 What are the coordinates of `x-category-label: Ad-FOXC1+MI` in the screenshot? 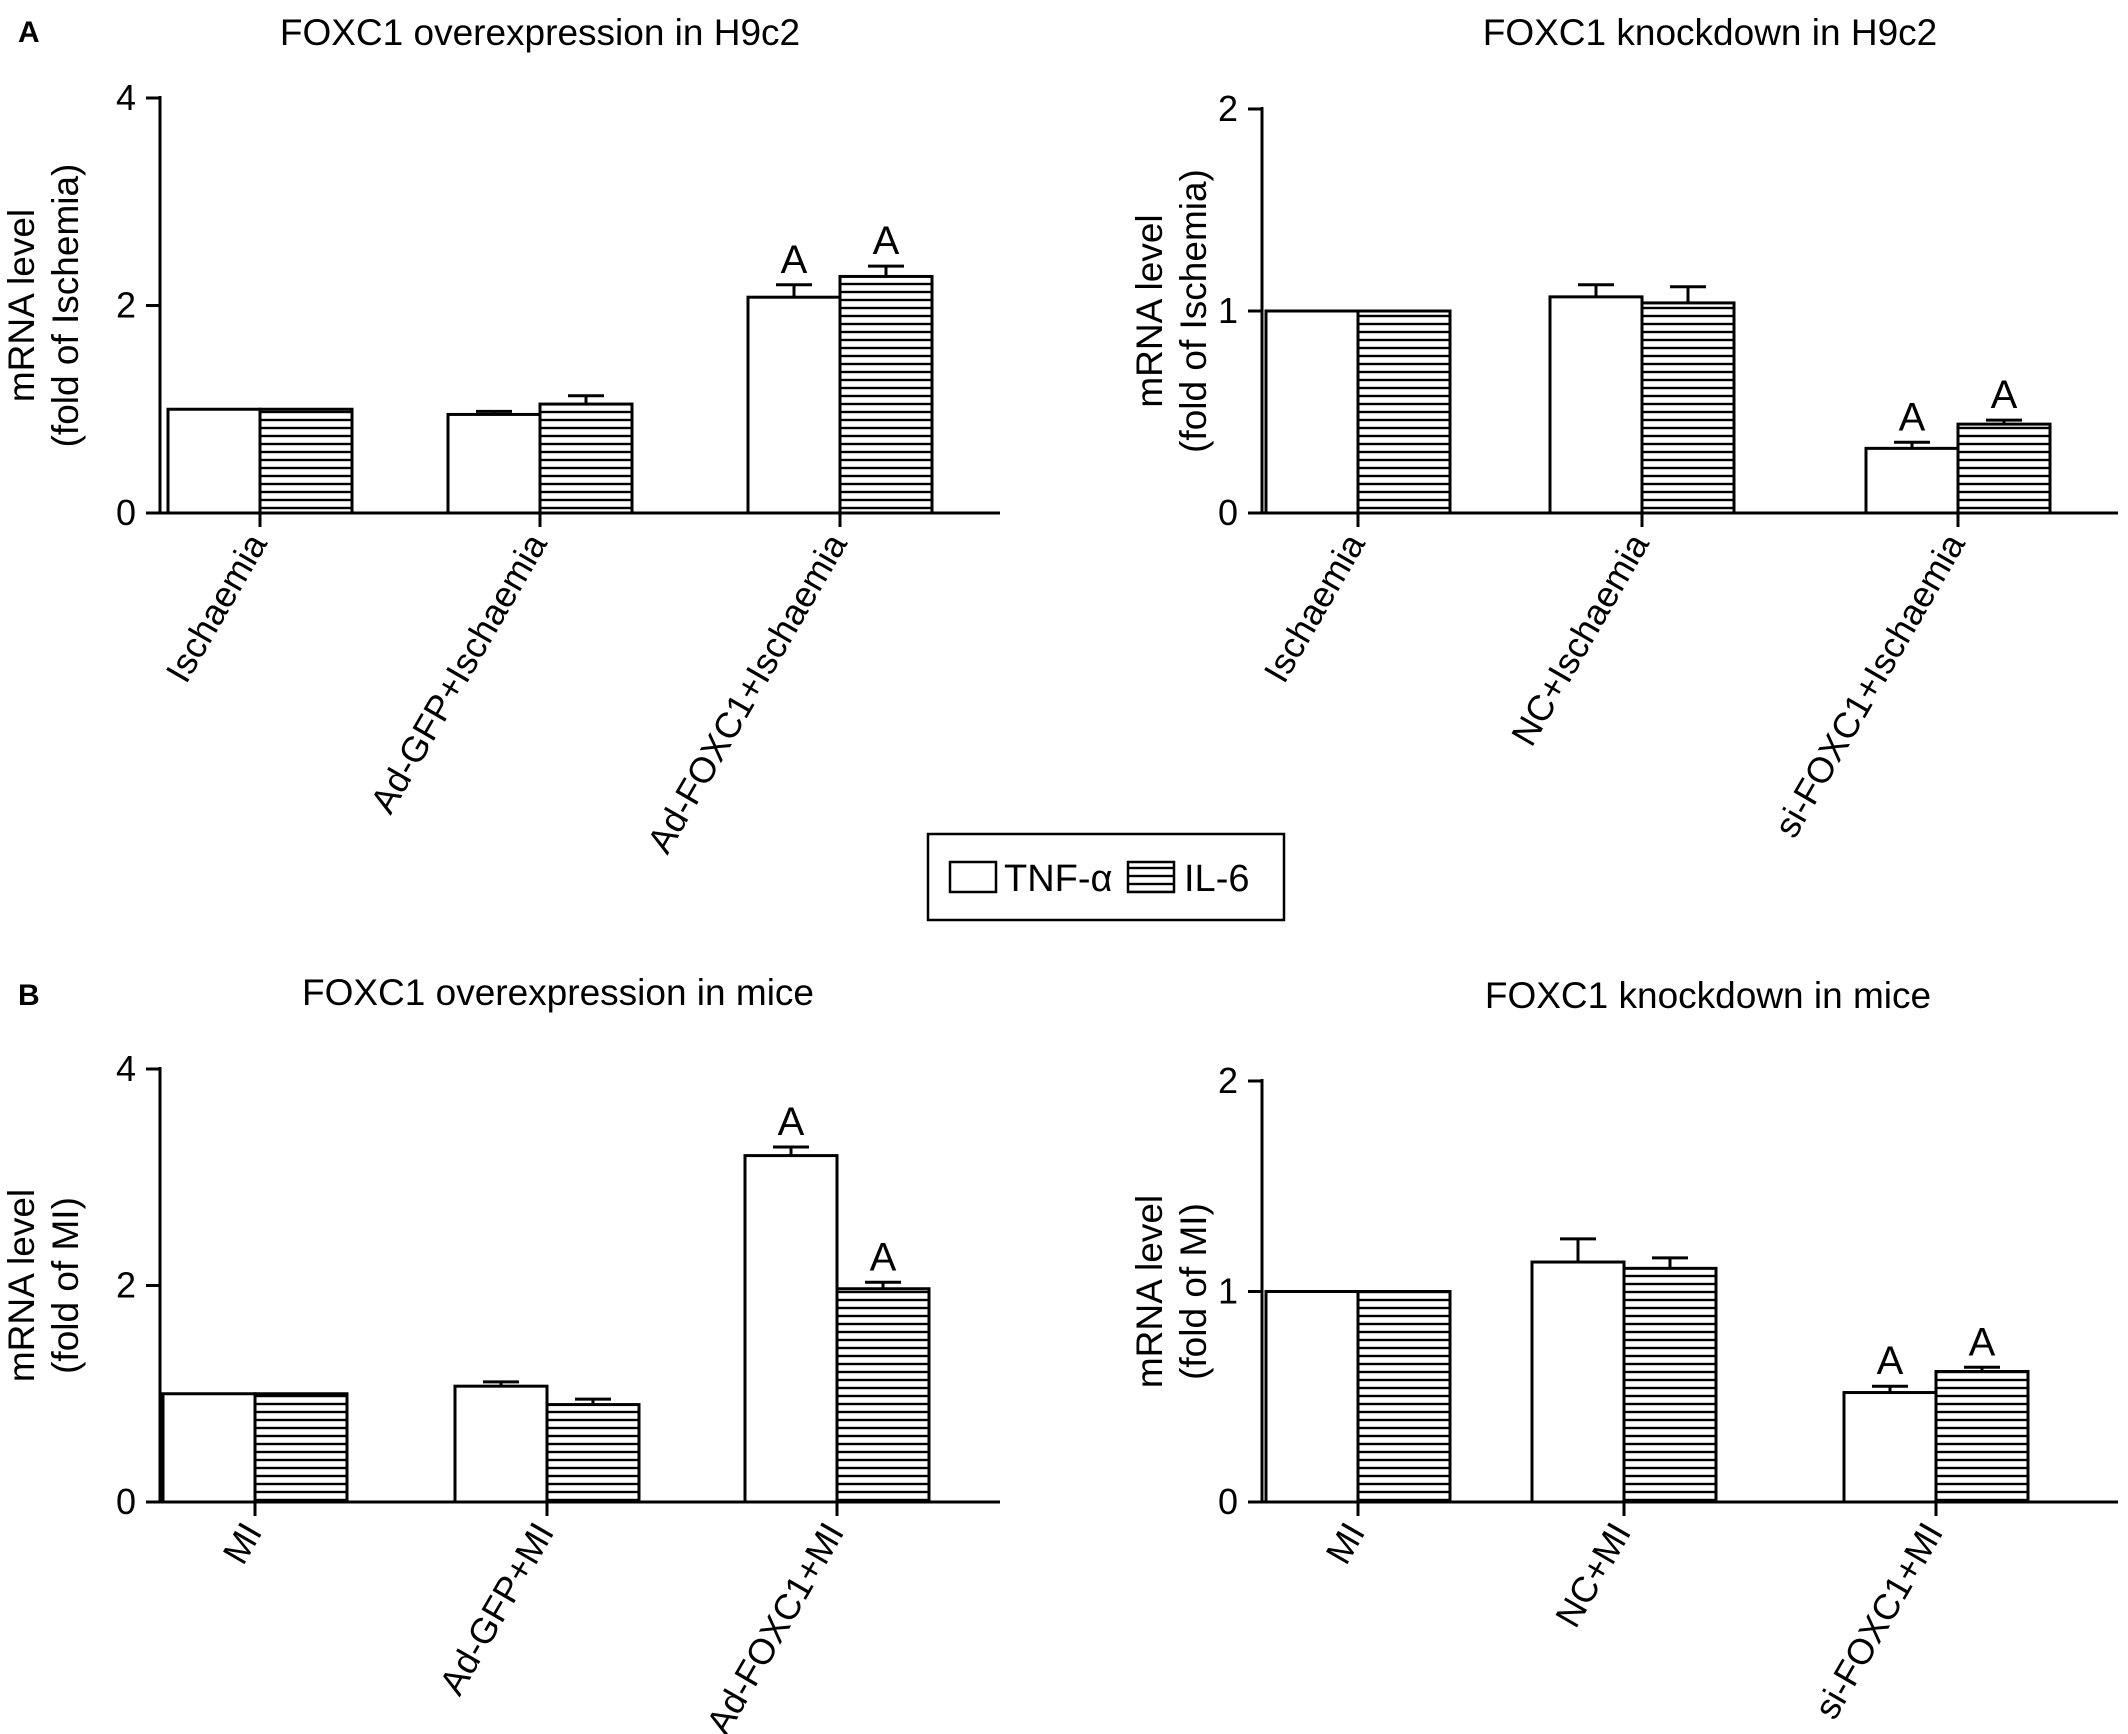 It's located at (775, 1625).